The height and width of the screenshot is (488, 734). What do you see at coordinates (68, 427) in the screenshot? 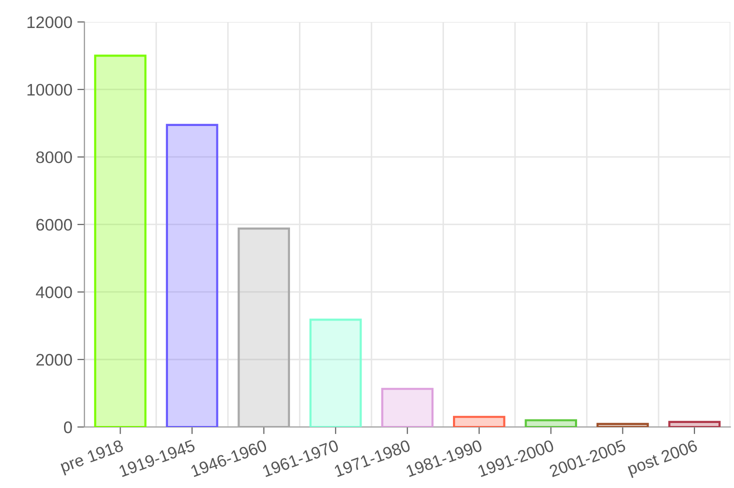
I see `y-tick-label: 0` at bounding box center [68, 427].